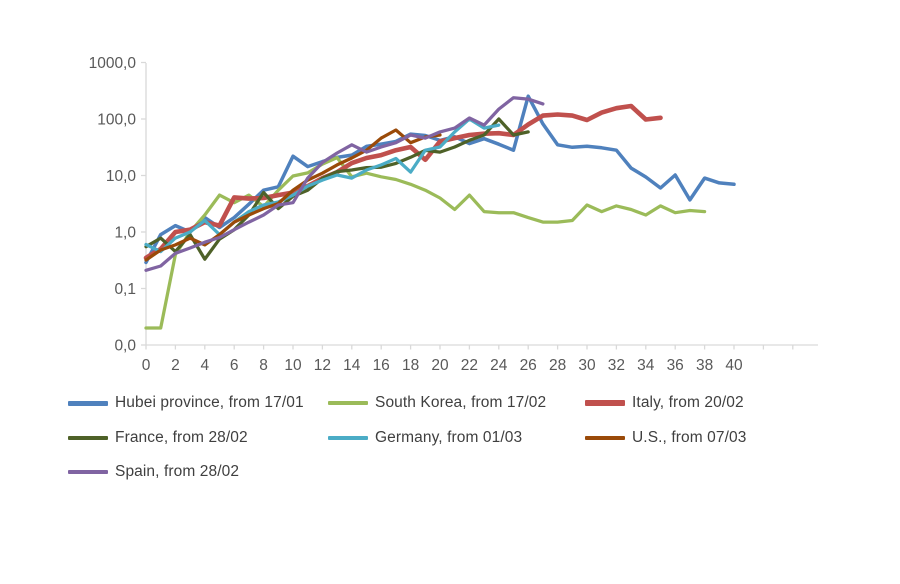  I want to click on y-tick-label: 1,0, so click(125, 233).